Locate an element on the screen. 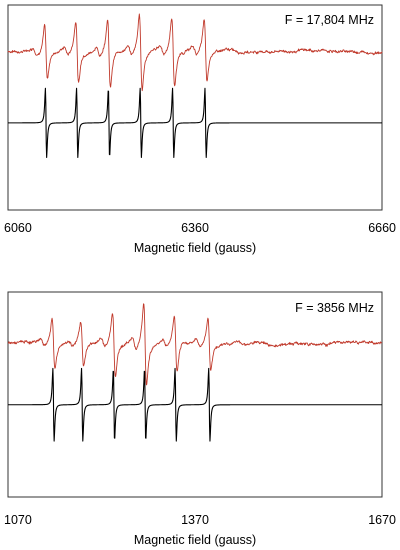 This screenshot has width=400, height=550. x-tick-label: 1670 is located at coordinates (382, 520).